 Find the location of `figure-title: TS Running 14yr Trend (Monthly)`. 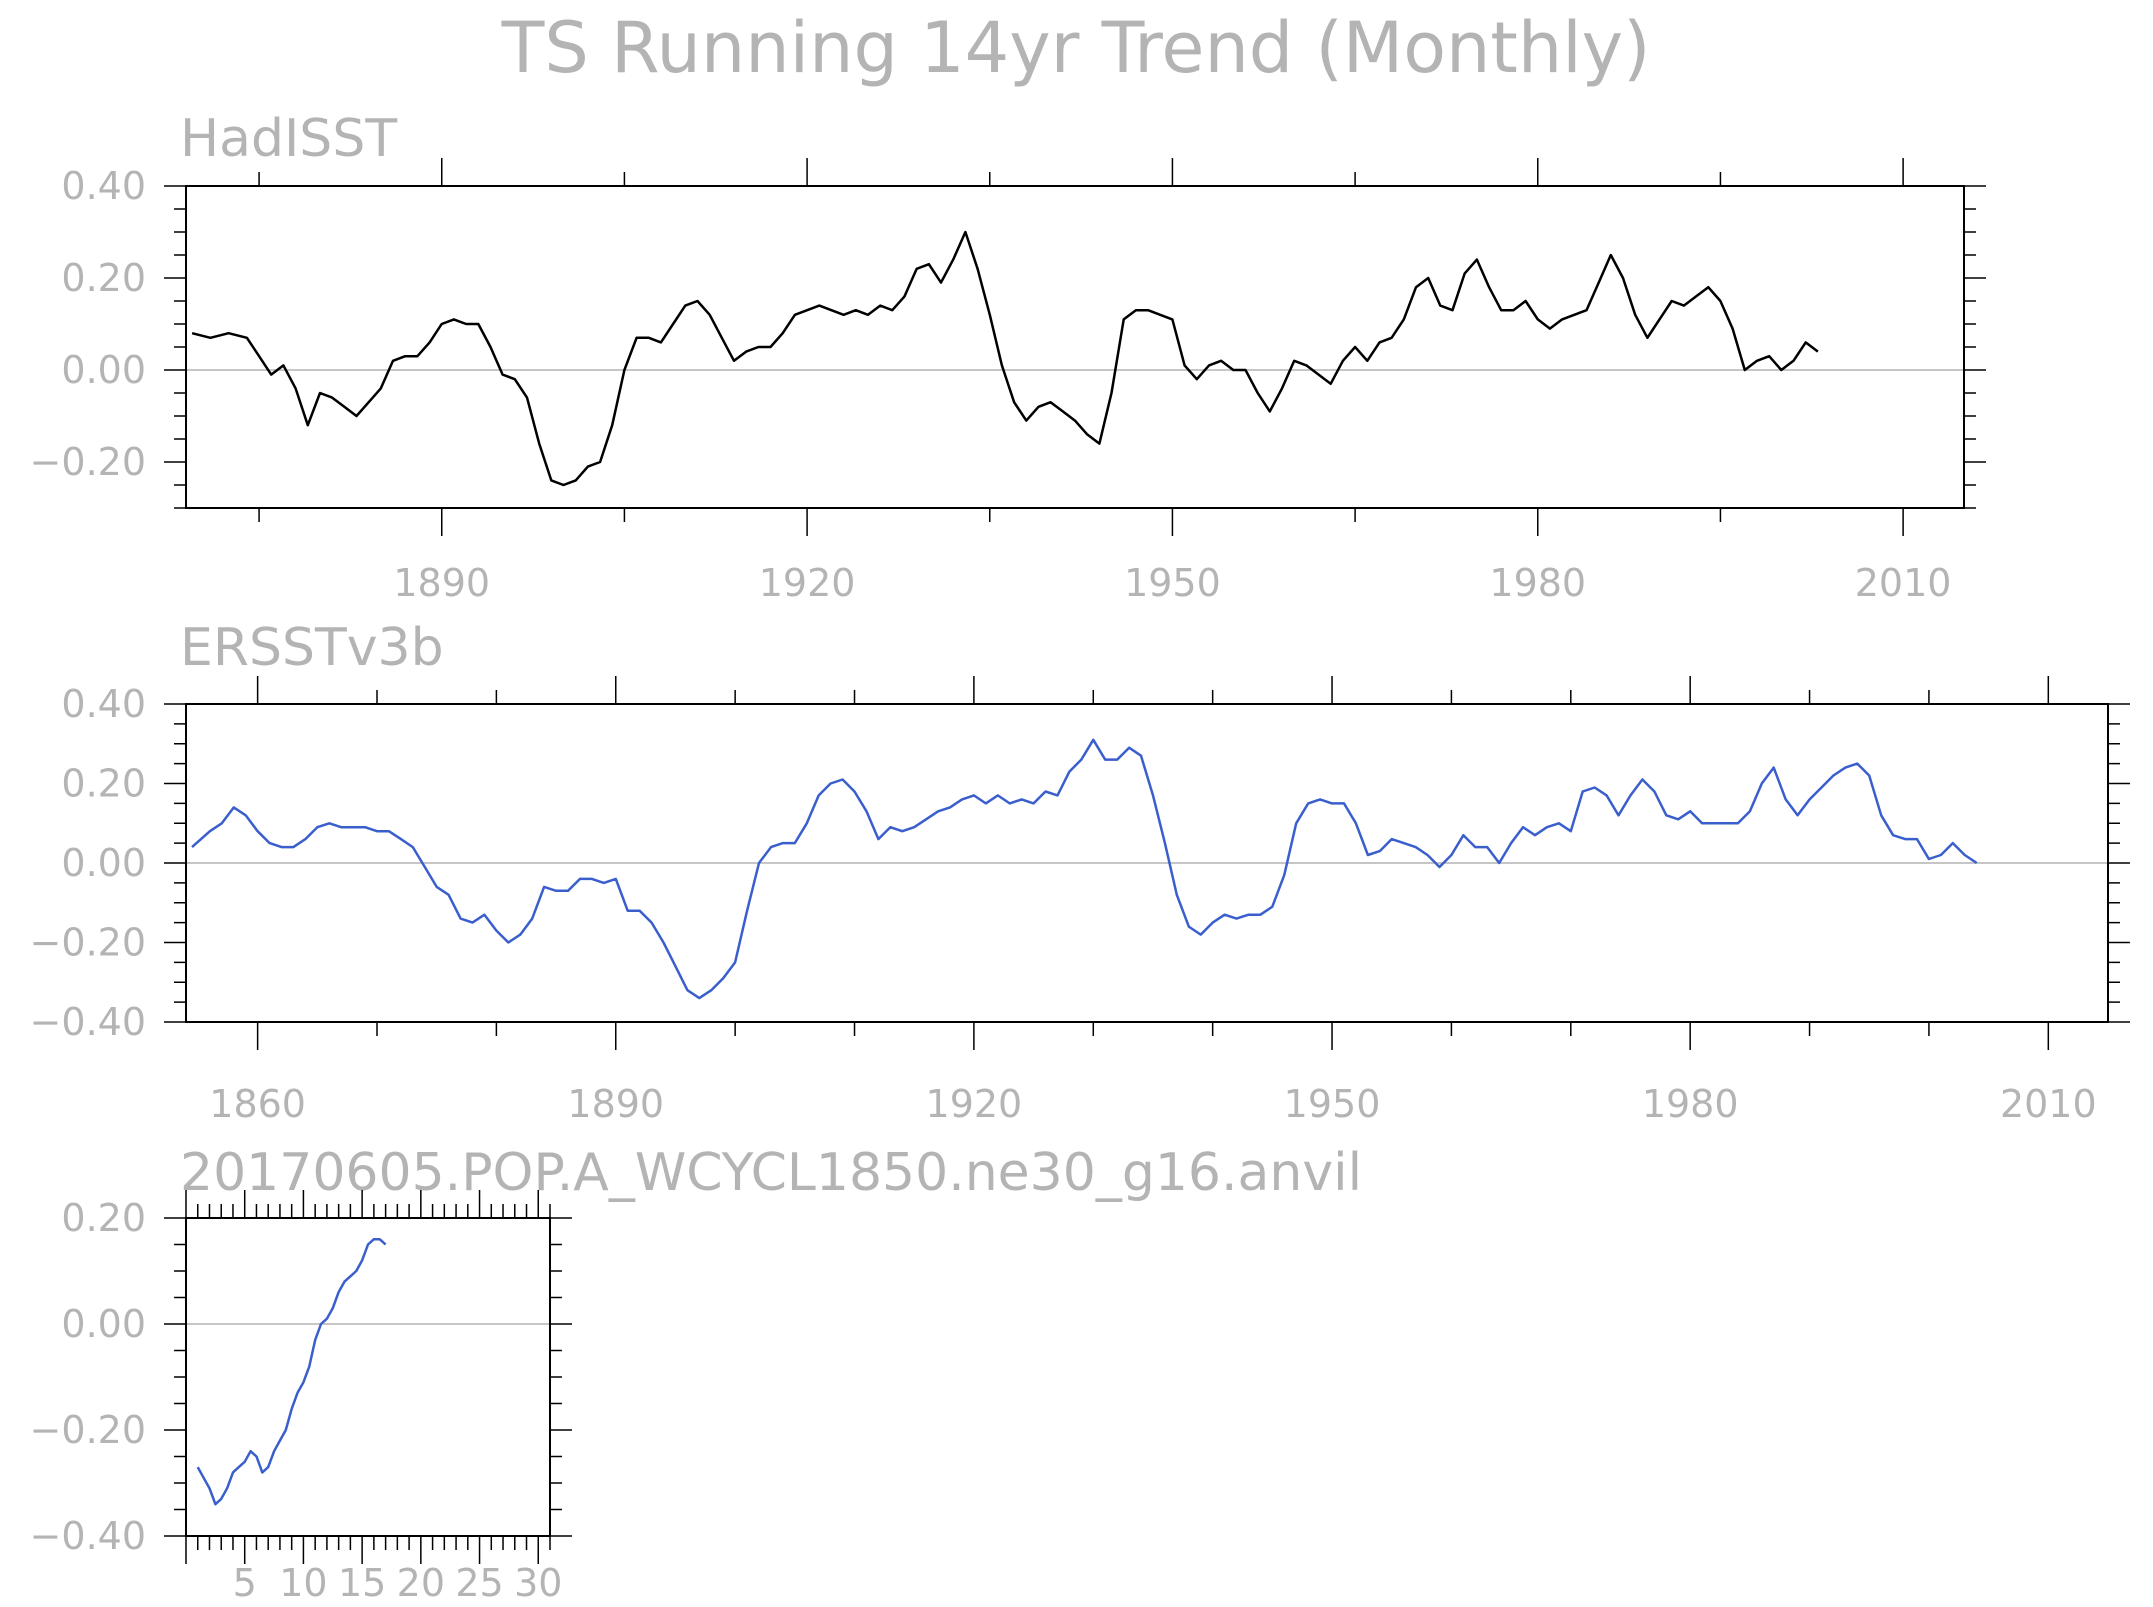

figure-title: TS Running 14yr Trend (Monthly) is located at coordinates (1076, 48).